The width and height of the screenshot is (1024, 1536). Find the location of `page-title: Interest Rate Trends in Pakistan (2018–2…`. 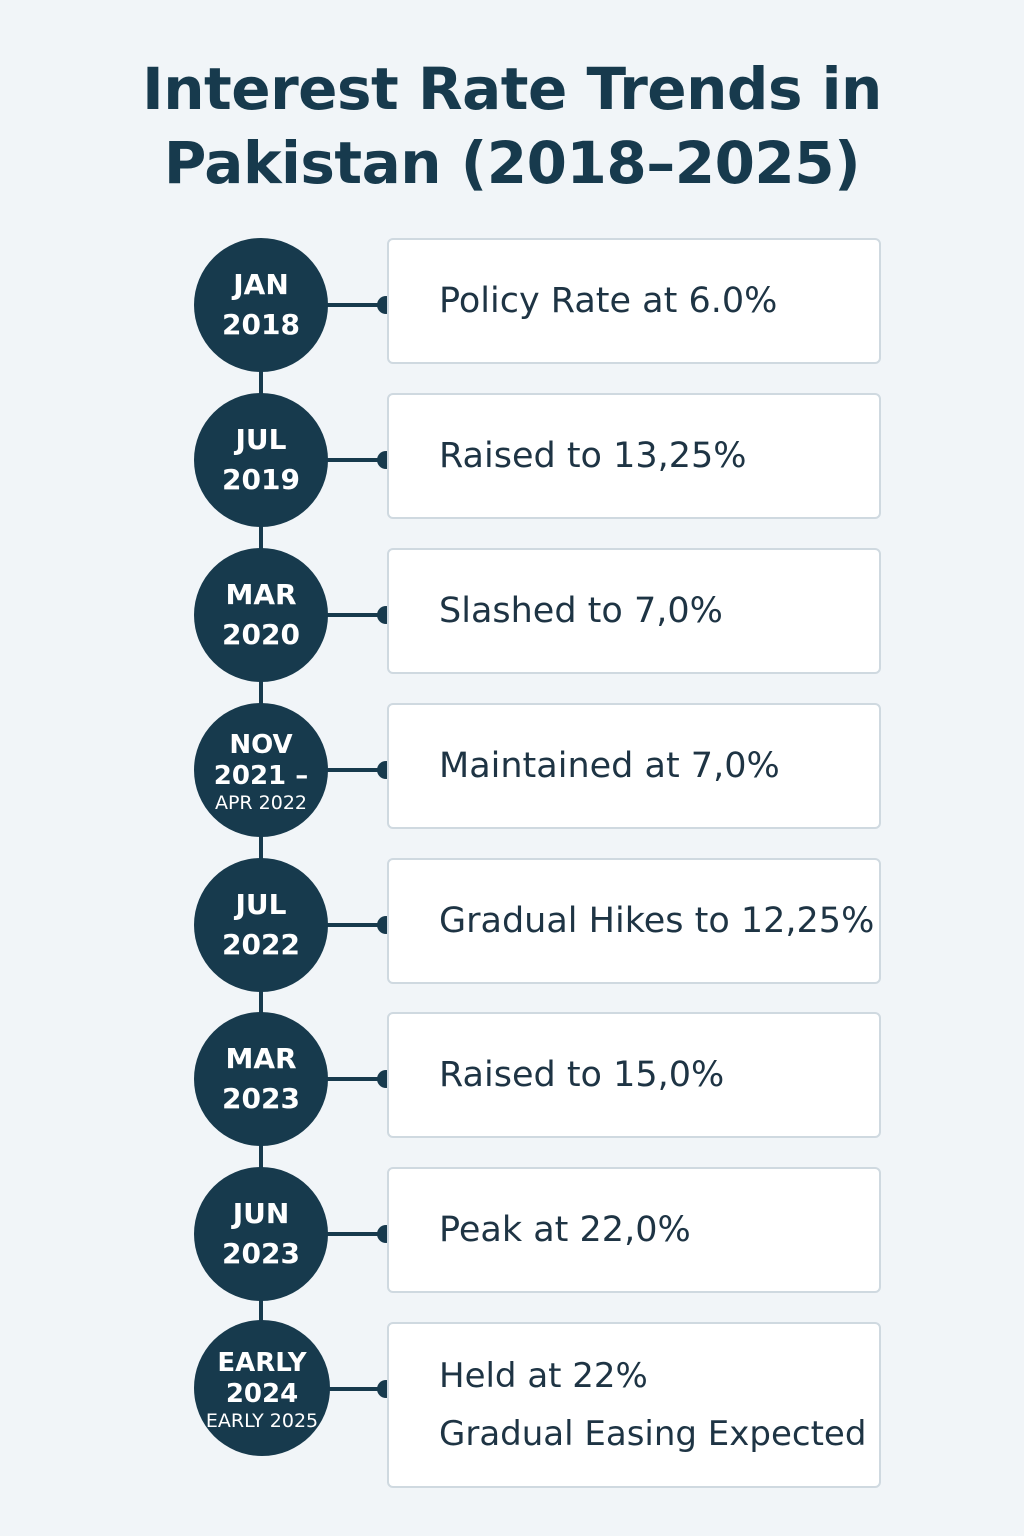

page-title: Interest Rate Trends in Pakistan (2018–2… is located at coordinates (512, 126).